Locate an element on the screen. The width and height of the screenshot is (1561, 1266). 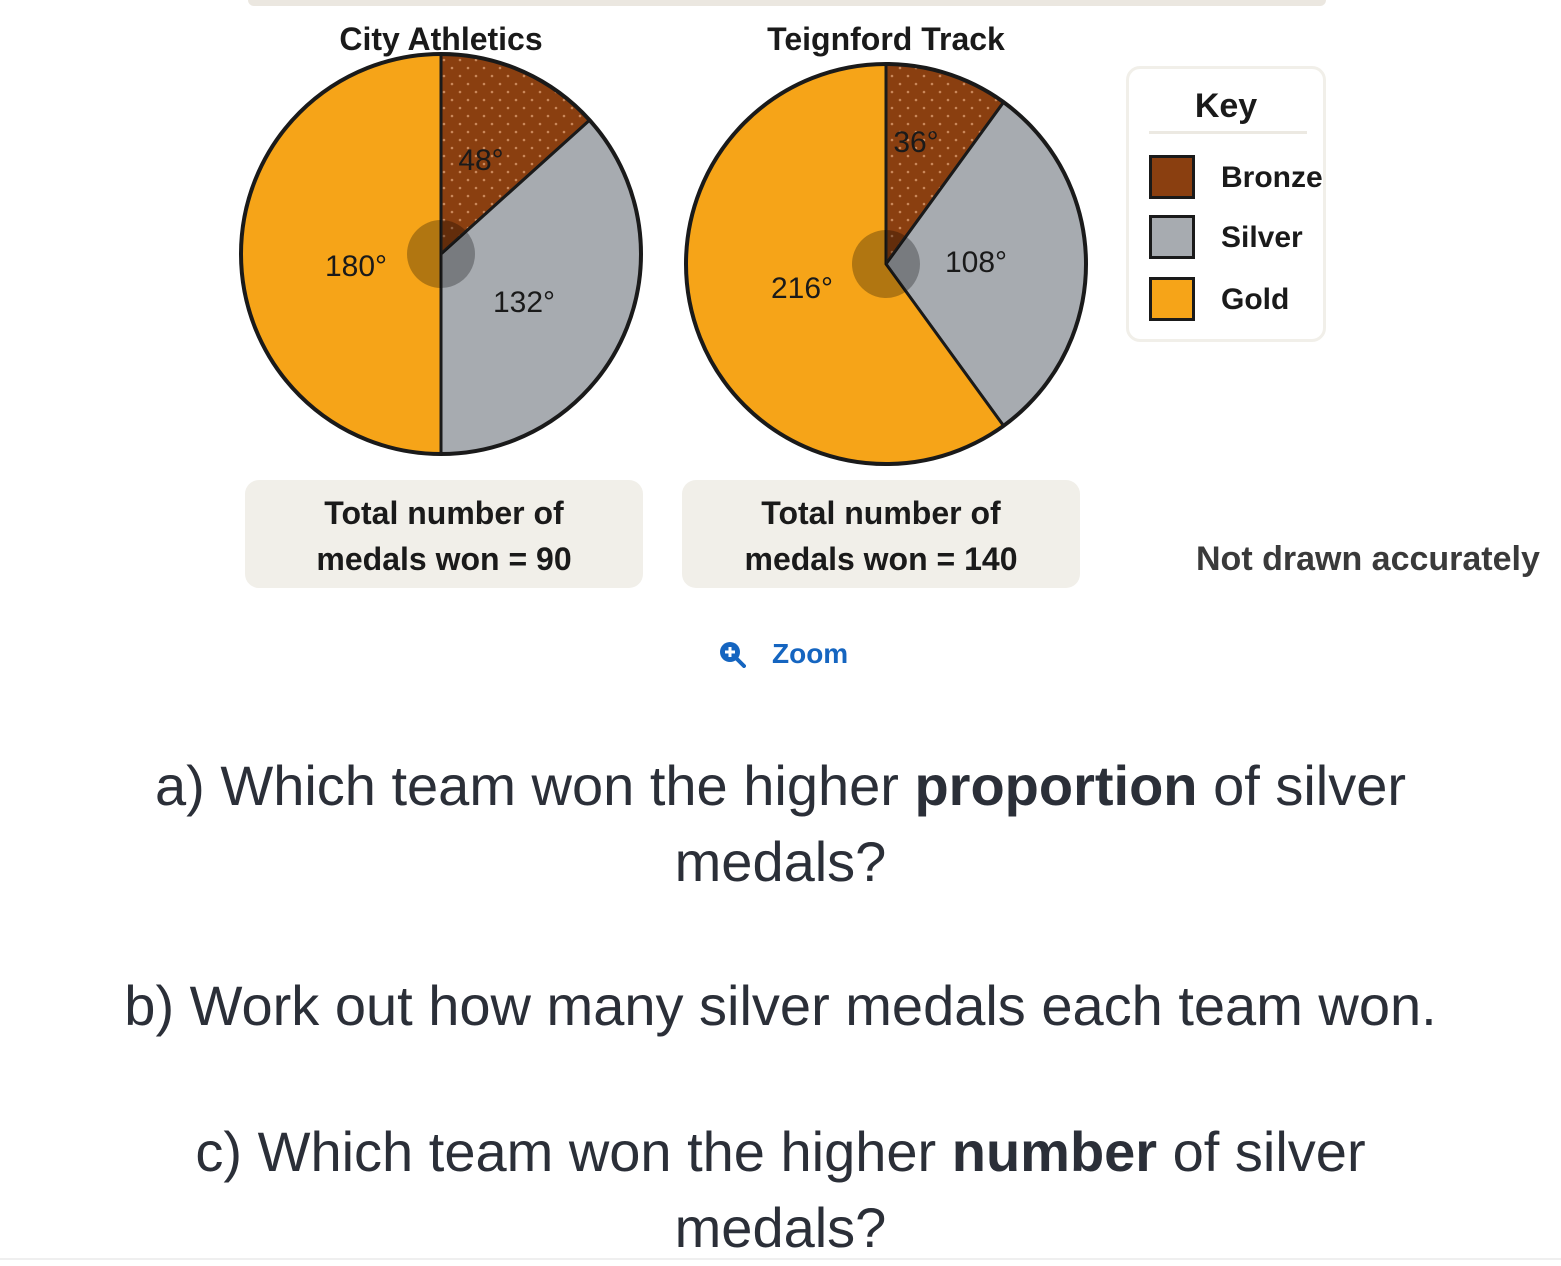
total-line-2: medals won = 90 is located at coordinates (444, 559).